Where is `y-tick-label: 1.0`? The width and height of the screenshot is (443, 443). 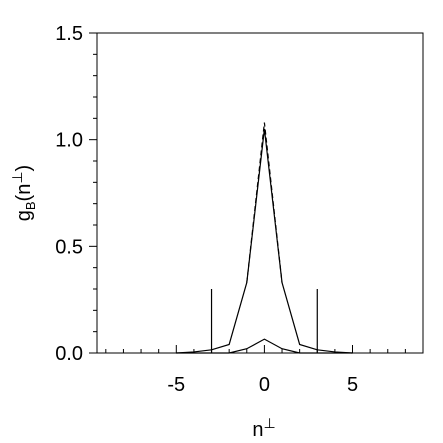 y-tick-label: 1.0 is located at coordinates (69, 141).